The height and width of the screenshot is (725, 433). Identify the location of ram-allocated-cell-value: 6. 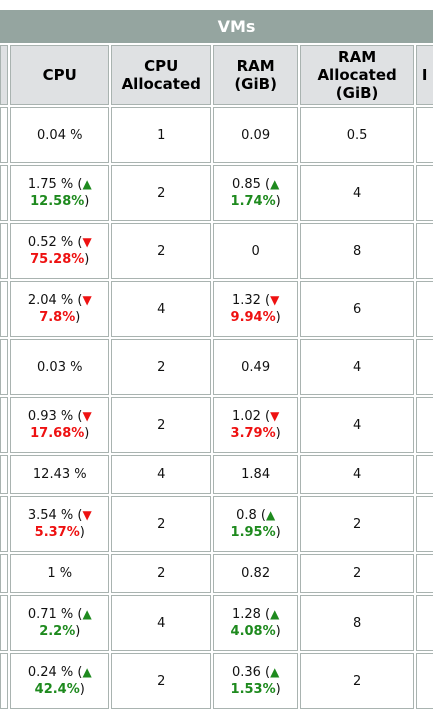
(357, 309).